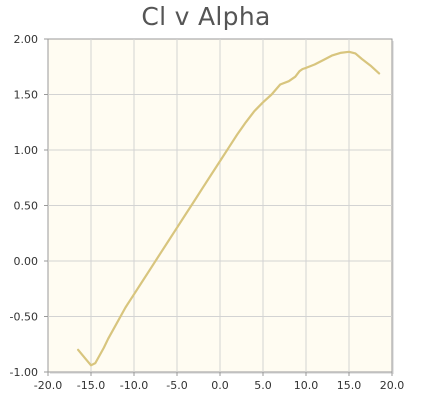  Describe the element at coordinates (91, 385) in the screenshot. I see `x-tick-label: -15.0` at that location.